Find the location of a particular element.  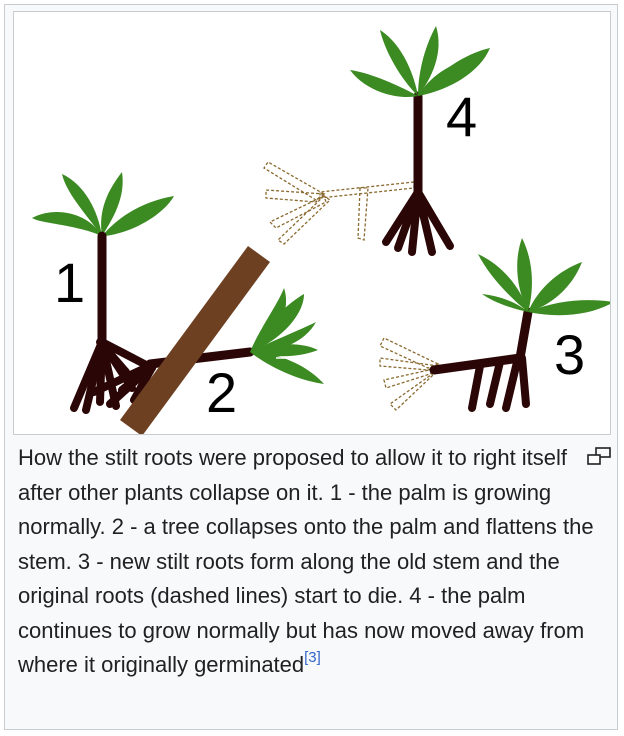

reference-link: [3] is located at coordinates (312, 657).